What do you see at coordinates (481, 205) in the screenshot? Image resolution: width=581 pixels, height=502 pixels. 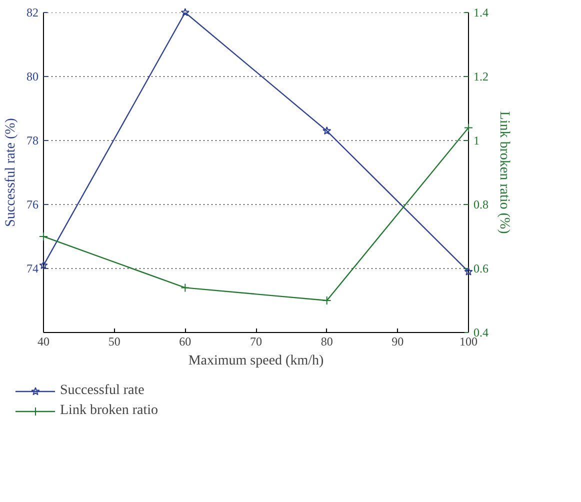 I see `y2-tick-label: 0.8` at bounding box center [481, 205].